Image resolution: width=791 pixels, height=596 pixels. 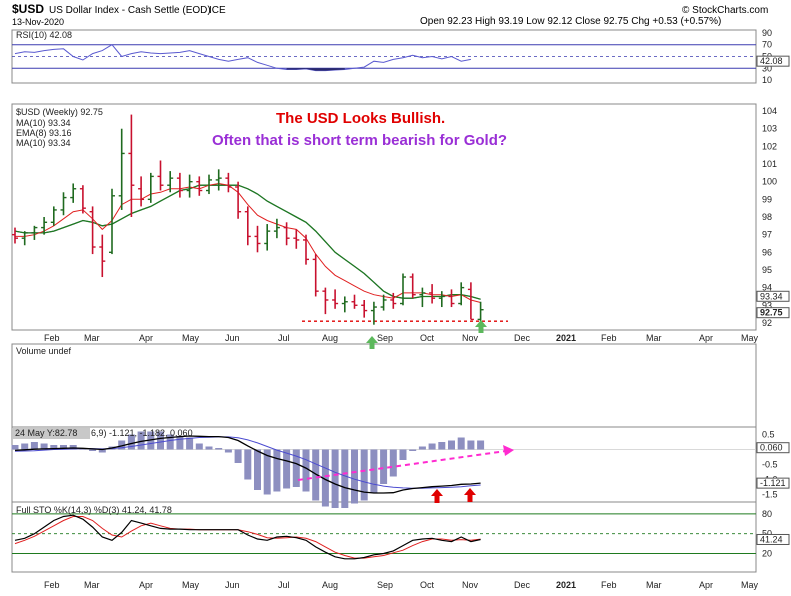 What do you see at coordinates (284, 338) in the screenshot?
I see `x-label-price: Jul` at bounding box center [284, 338].